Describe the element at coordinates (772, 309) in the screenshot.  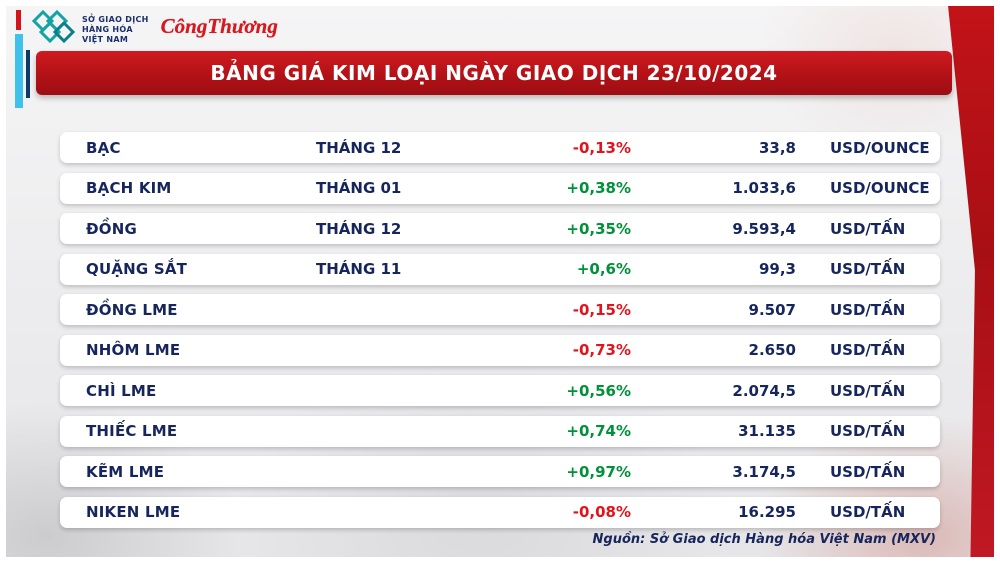
I see `price-value: 9.507` at that location.